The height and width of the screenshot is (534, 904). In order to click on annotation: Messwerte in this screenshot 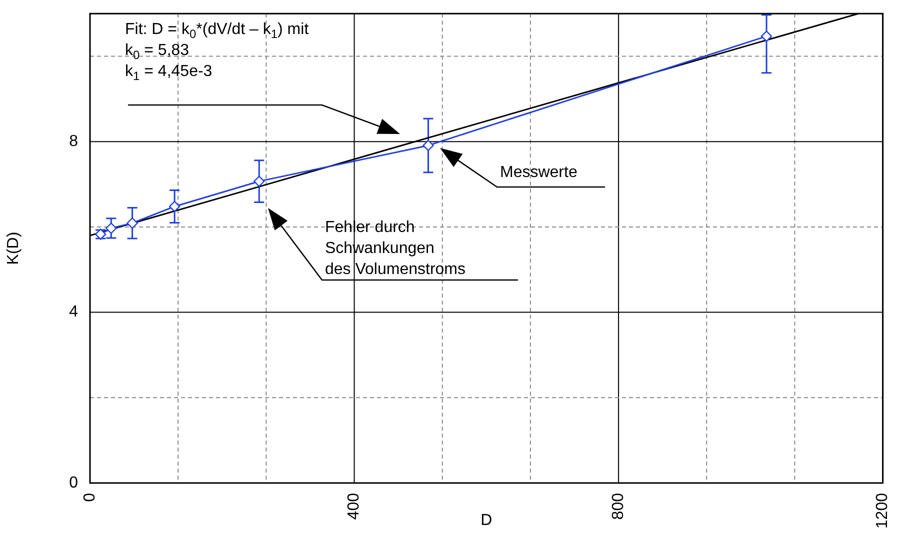, I will do `click(539, 173)`.